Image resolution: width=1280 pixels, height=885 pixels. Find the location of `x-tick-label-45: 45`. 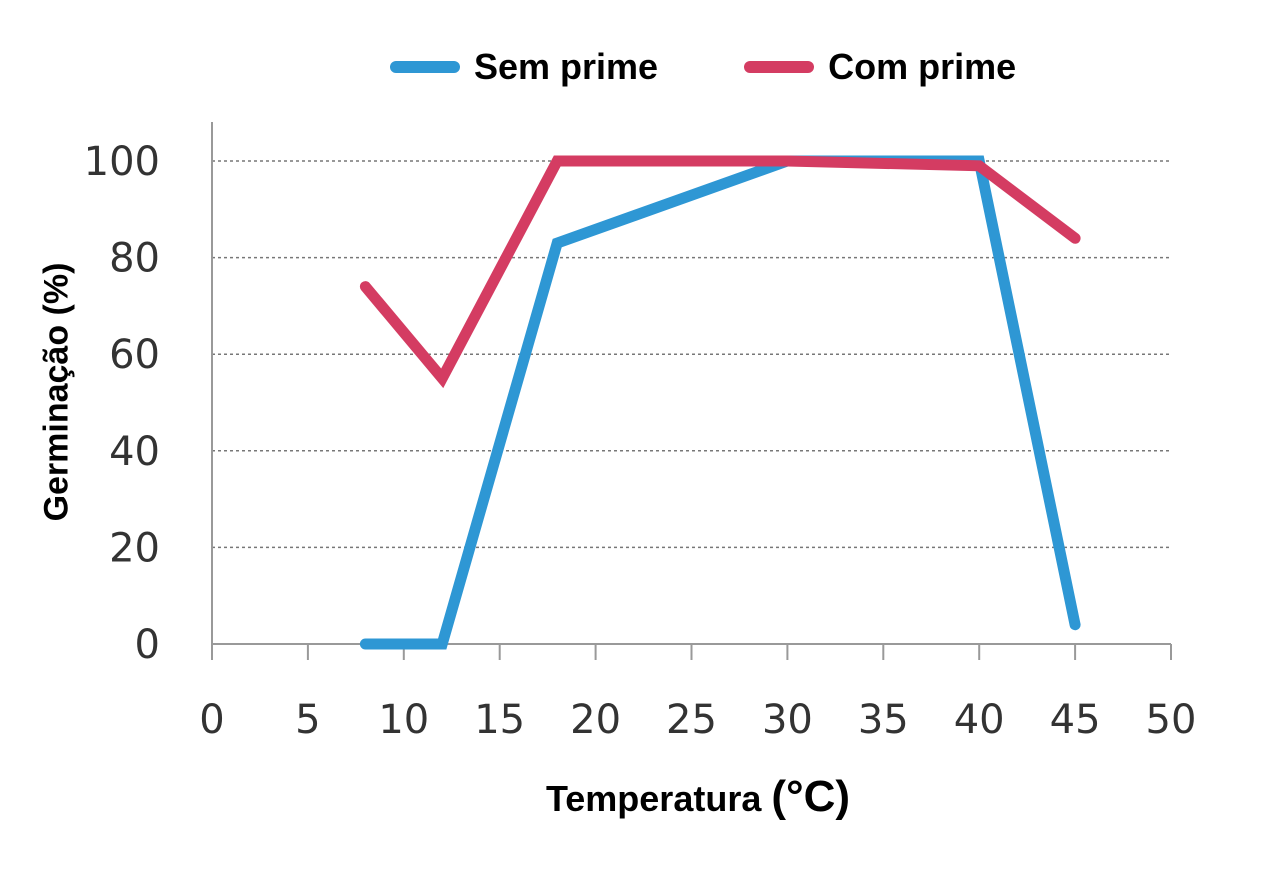

x-tick-label-45: 45 is located at coordinates (1075, 720).